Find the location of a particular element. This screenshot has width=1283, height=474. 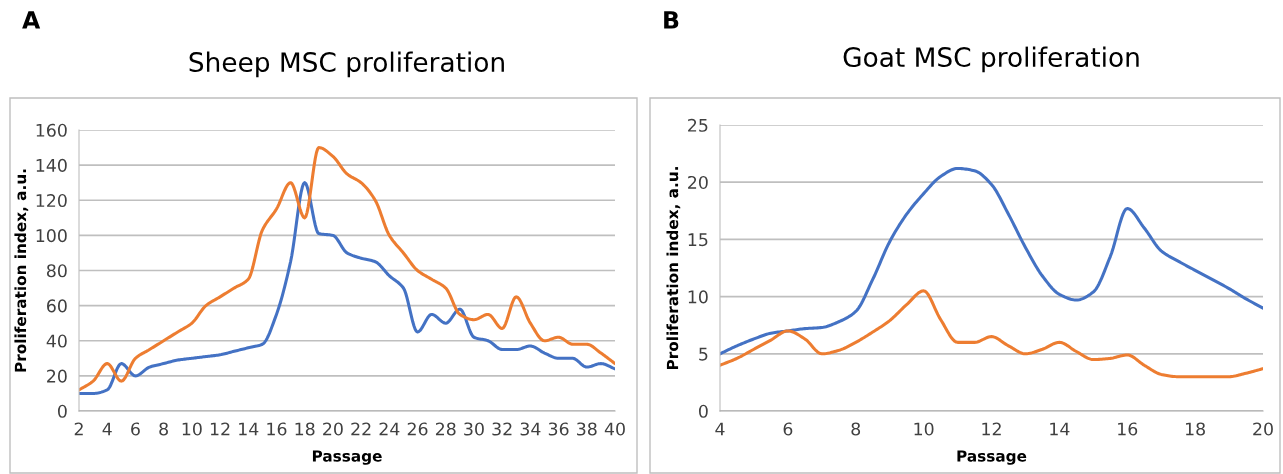

y-tick-label: 25 is located at coordinates (698, 125).